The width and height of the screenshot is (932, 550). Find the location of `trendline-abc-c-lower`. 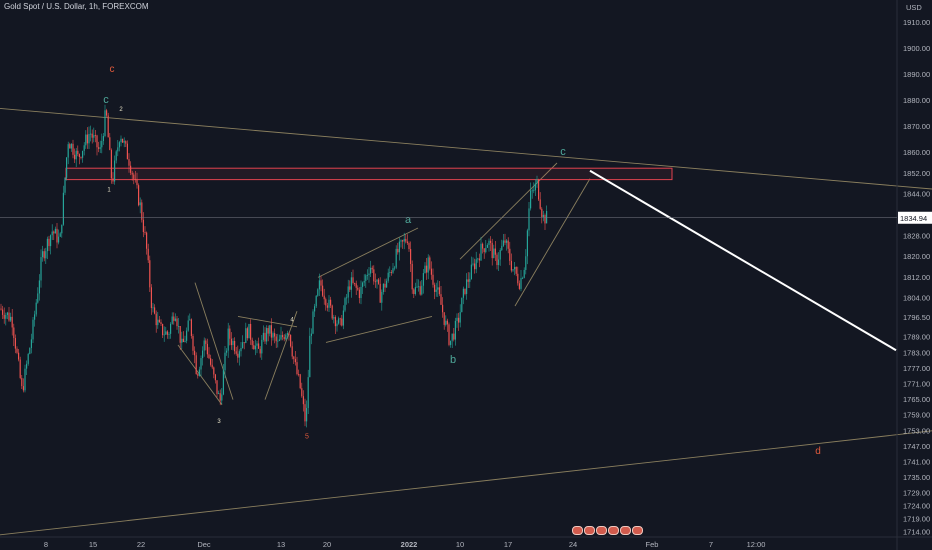

trendline-abc-c-lower is located at coordinates (552, 242).